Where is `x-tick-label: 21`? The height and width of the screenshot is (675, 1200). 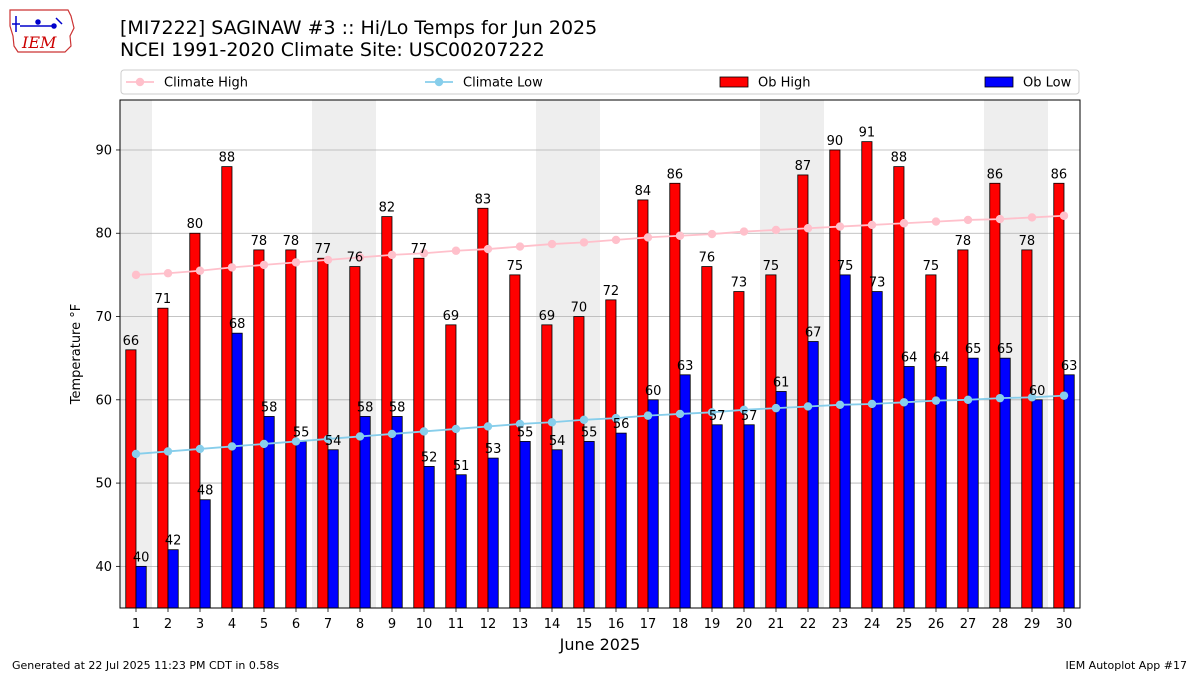 x-tick-label: 21 is located at coordinates (776, 624).